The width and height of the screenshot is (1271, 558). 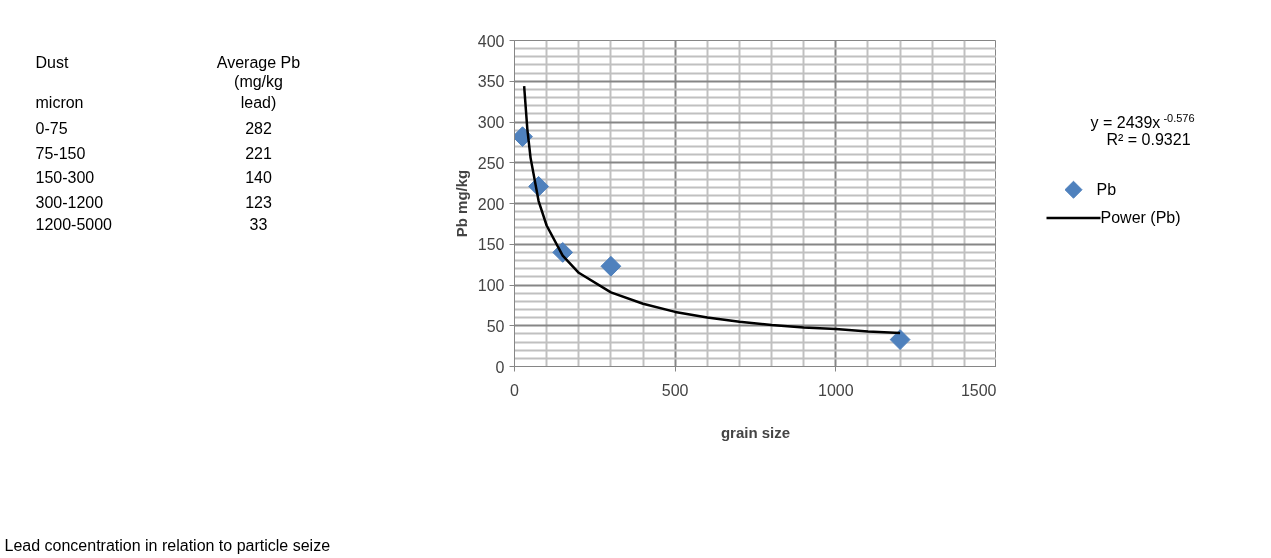 What do you see at coordinates (491, 285) in the screenshot?
I see `y-tick-label: 100` at bounding box center [491, 285].